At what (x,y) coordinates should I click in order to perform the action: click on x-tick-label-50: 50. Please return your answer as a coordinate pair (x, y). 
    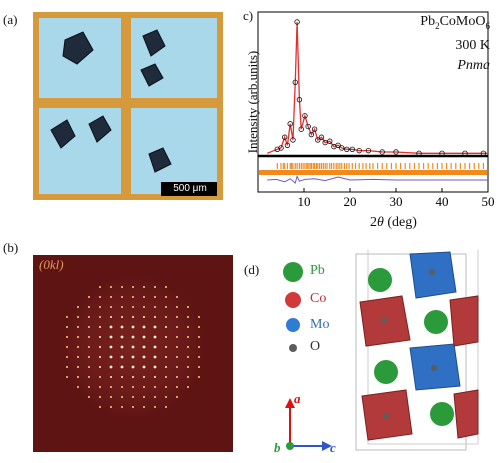
    Looking at the image, I should click on (488, 201).